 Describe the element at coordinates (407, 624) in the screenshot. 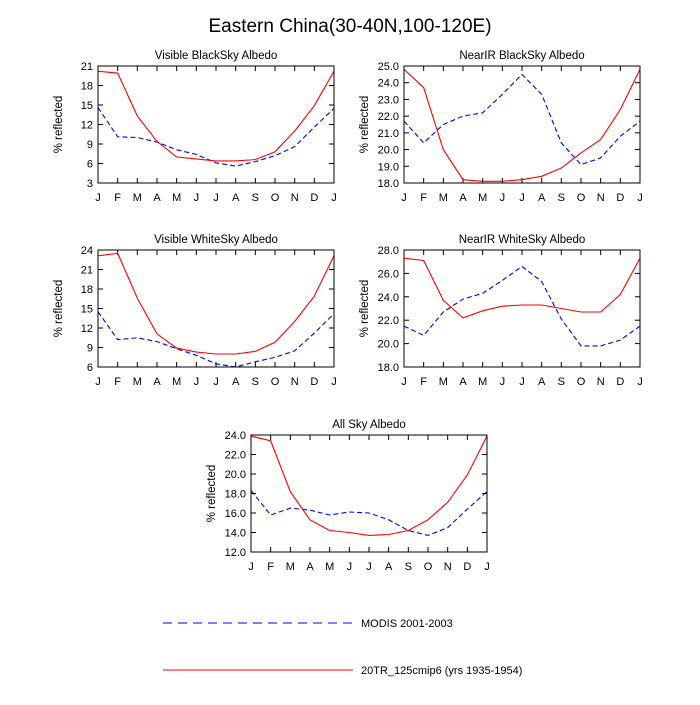

I see `legend-label-modis: MODIS 2001-2003` at that location.